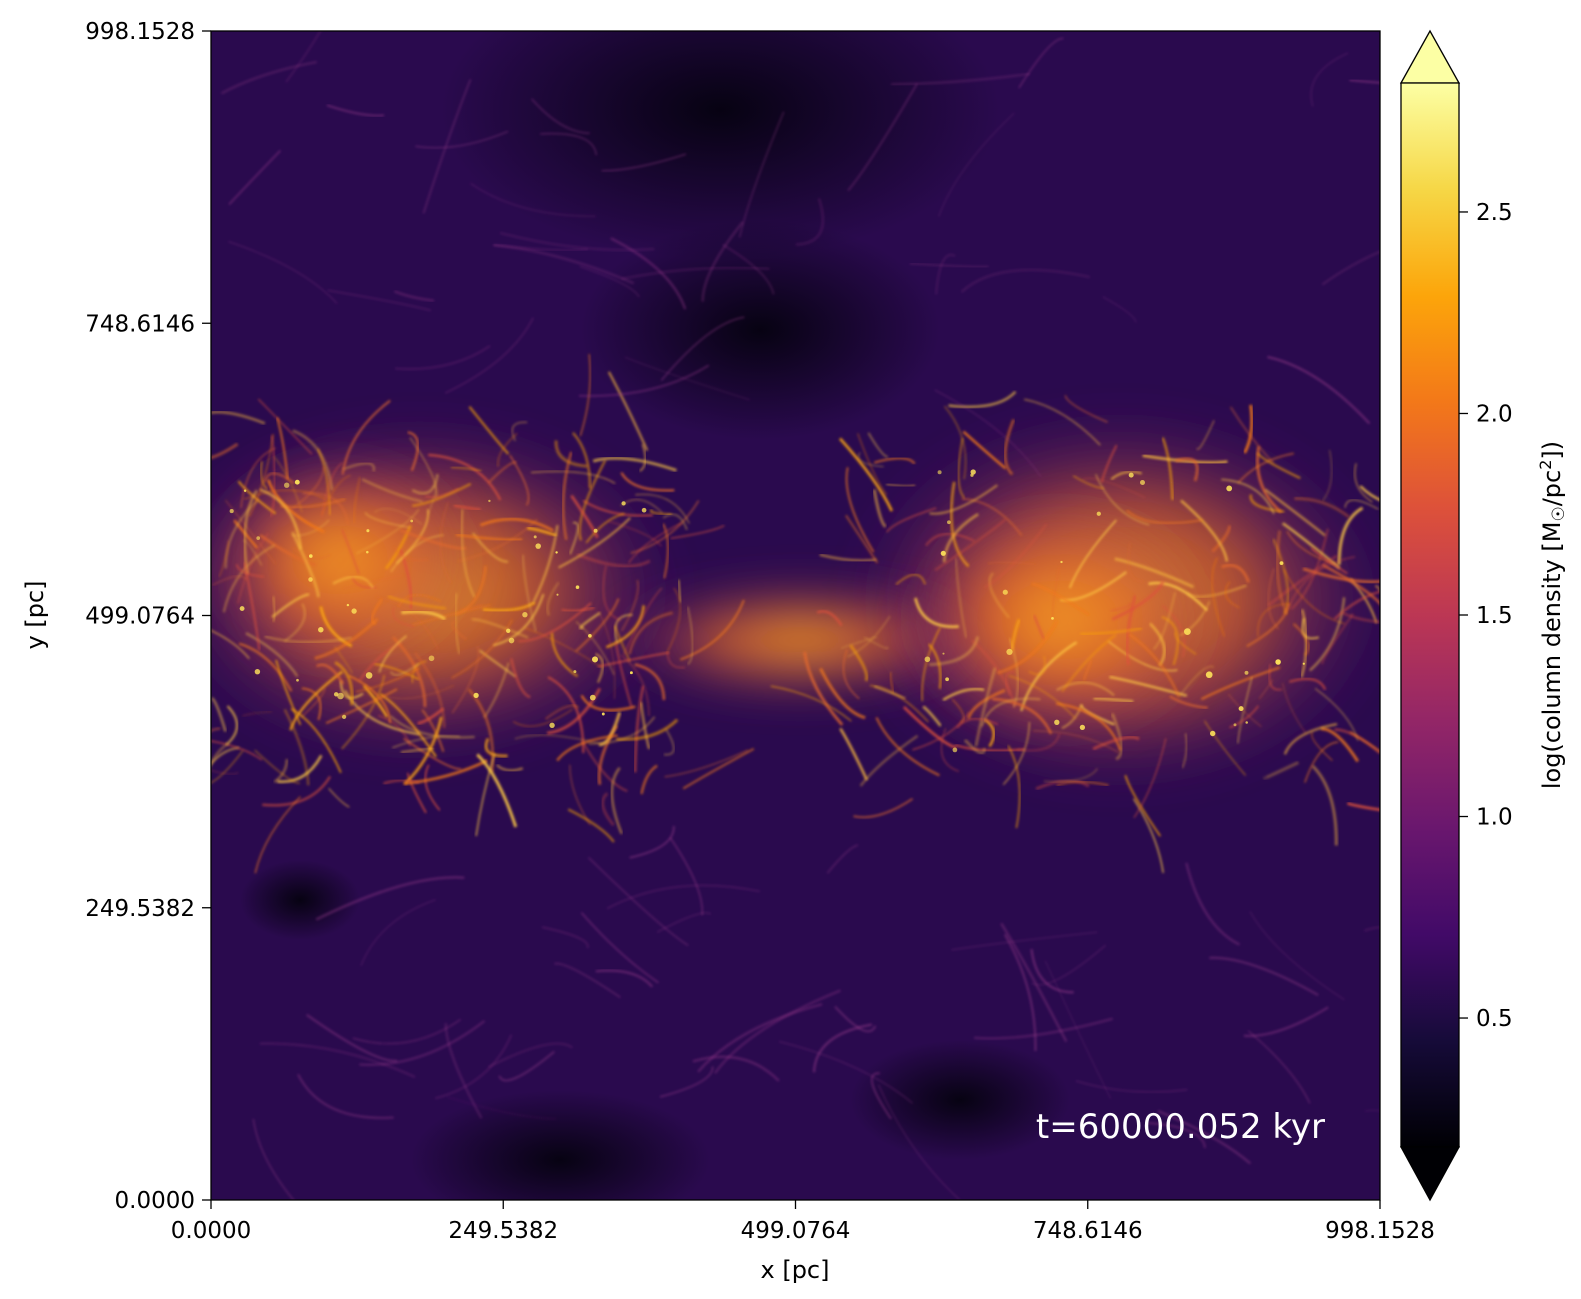  I want to click on time-annotation: t=60000.052 kyr, so click(1180, 1127).